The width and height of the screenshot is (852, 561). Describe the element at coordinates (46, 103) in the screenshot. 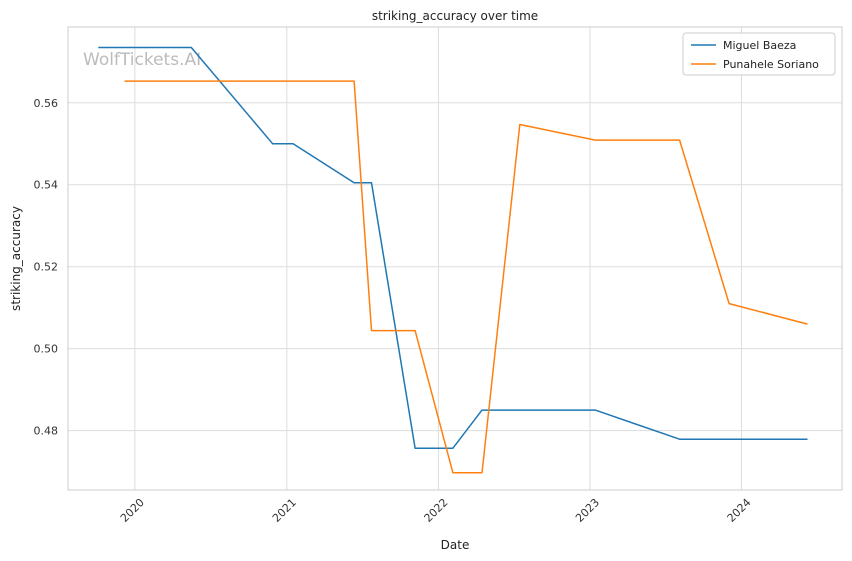

I see `y-tick-label: 0.56` at that location.